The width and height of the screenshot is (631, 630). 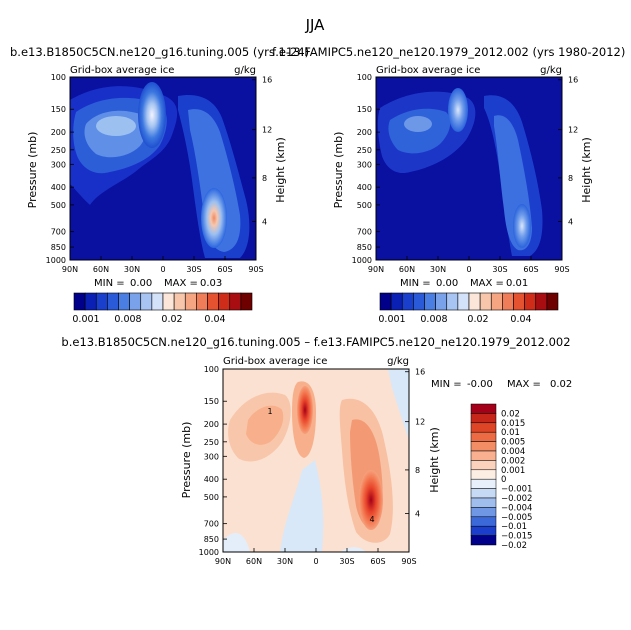 What do you see at coordinates (70, 269) in the screenshot?
I see `x-tick-label: 90N` at bounding box center [70, 269].